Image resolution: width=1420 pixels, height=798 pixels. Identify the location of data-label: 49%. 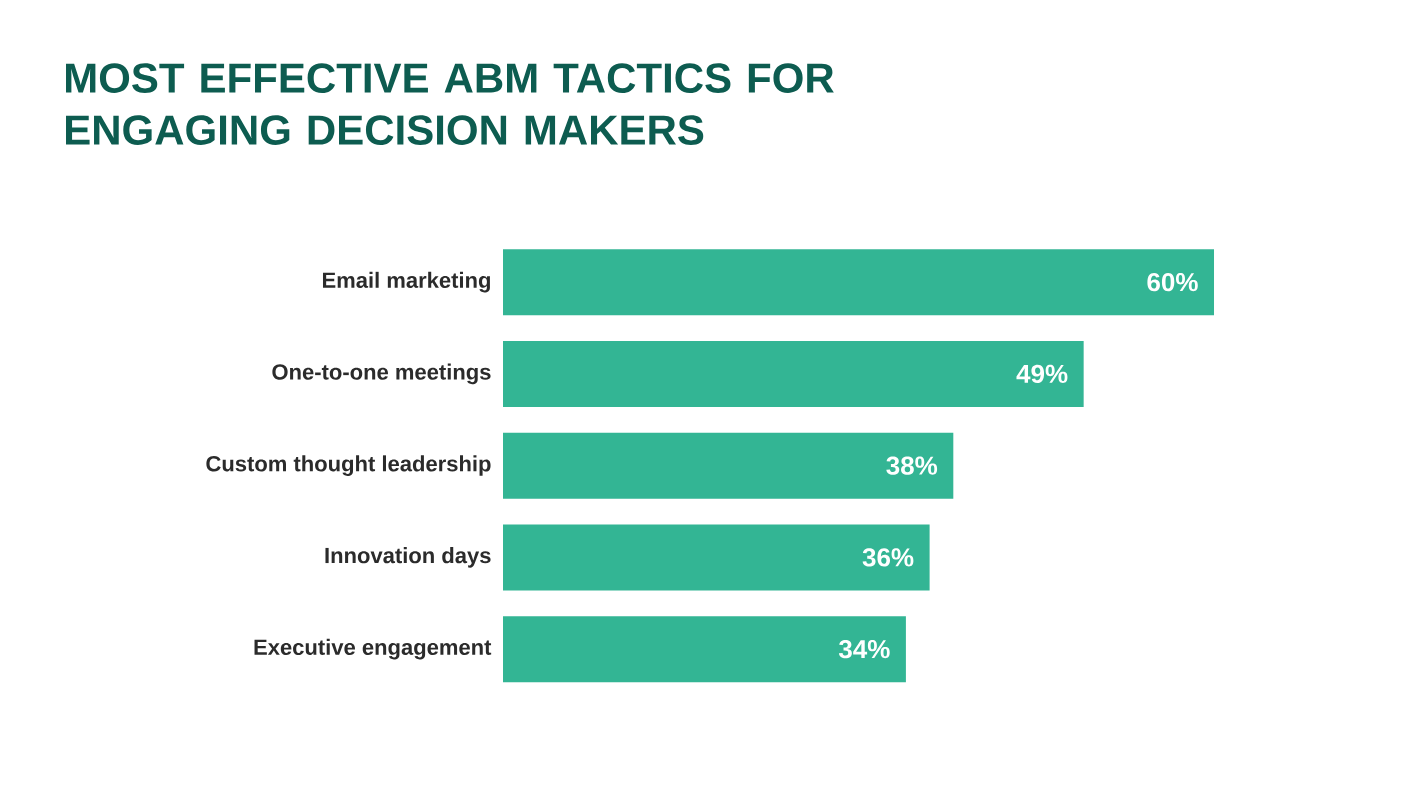
(1042, 374).